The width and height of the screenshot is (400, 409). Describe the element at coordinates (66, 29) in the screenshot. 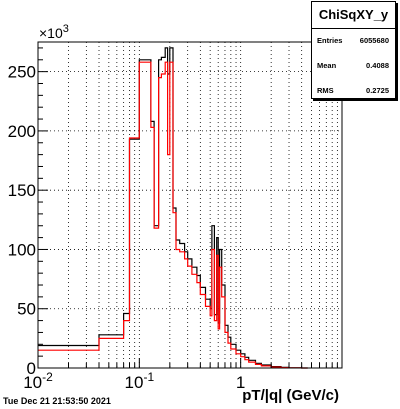

I see `y-multiplier-exponent: 3` at that location.